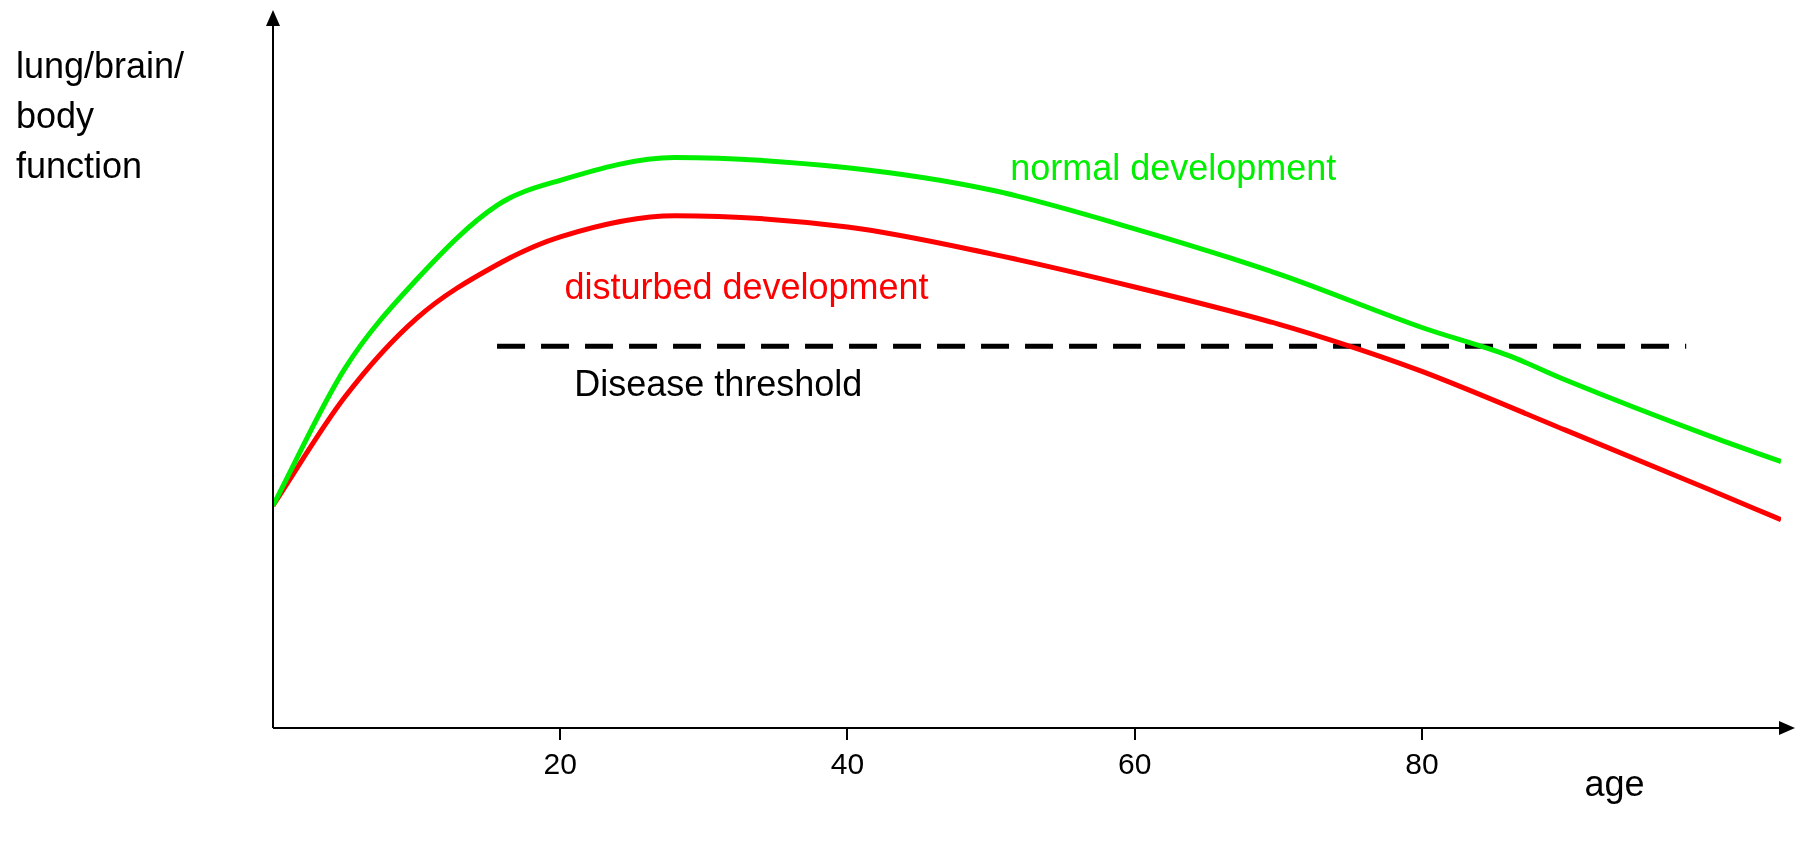  Describe the element at coordinates (1422, 764) in the screenshot. I see `x-tick-label: 80` at that location.